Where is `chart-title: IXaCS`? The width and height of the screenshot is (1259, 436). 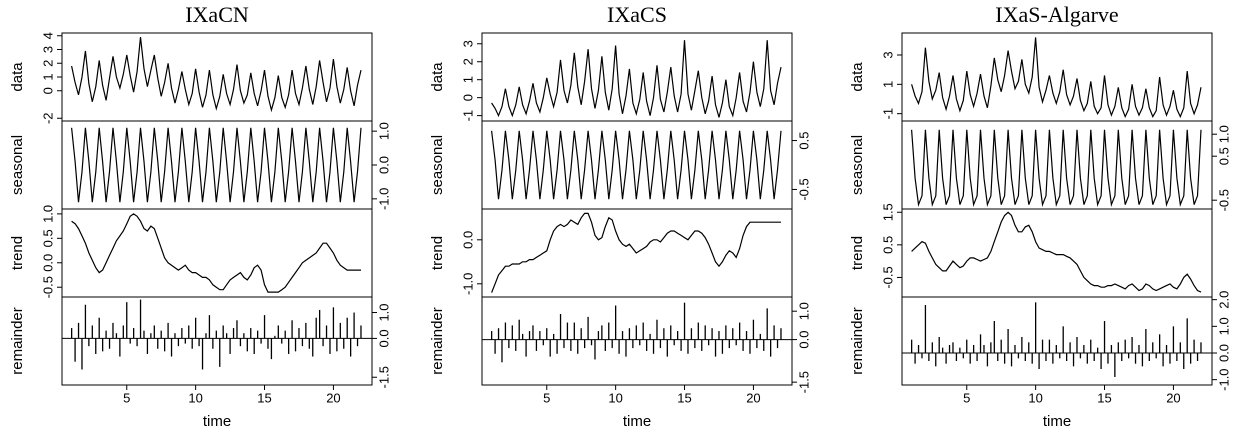 chart-title: IXaCS is located at coordinates (637, 14).